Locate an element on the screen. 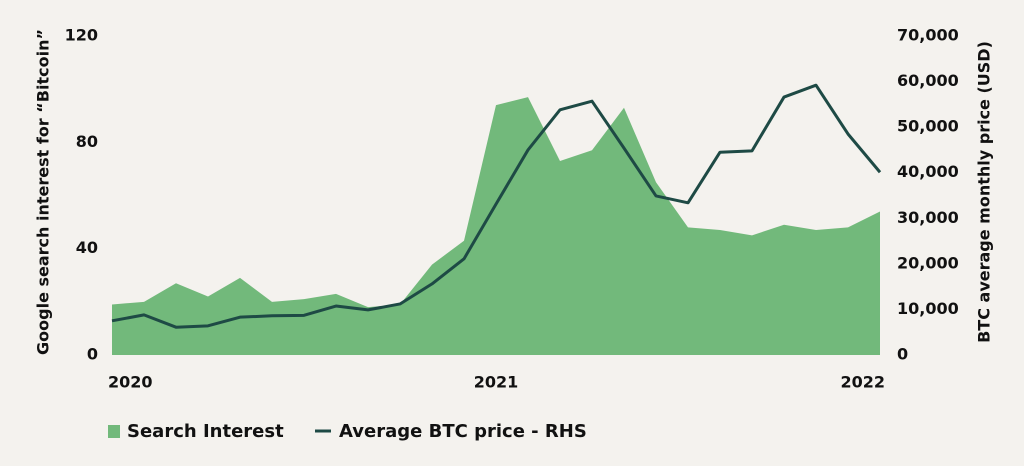 This screenshot has height=466, width=1024. y-tick-label: 120 is located at coordinates (81, 35).